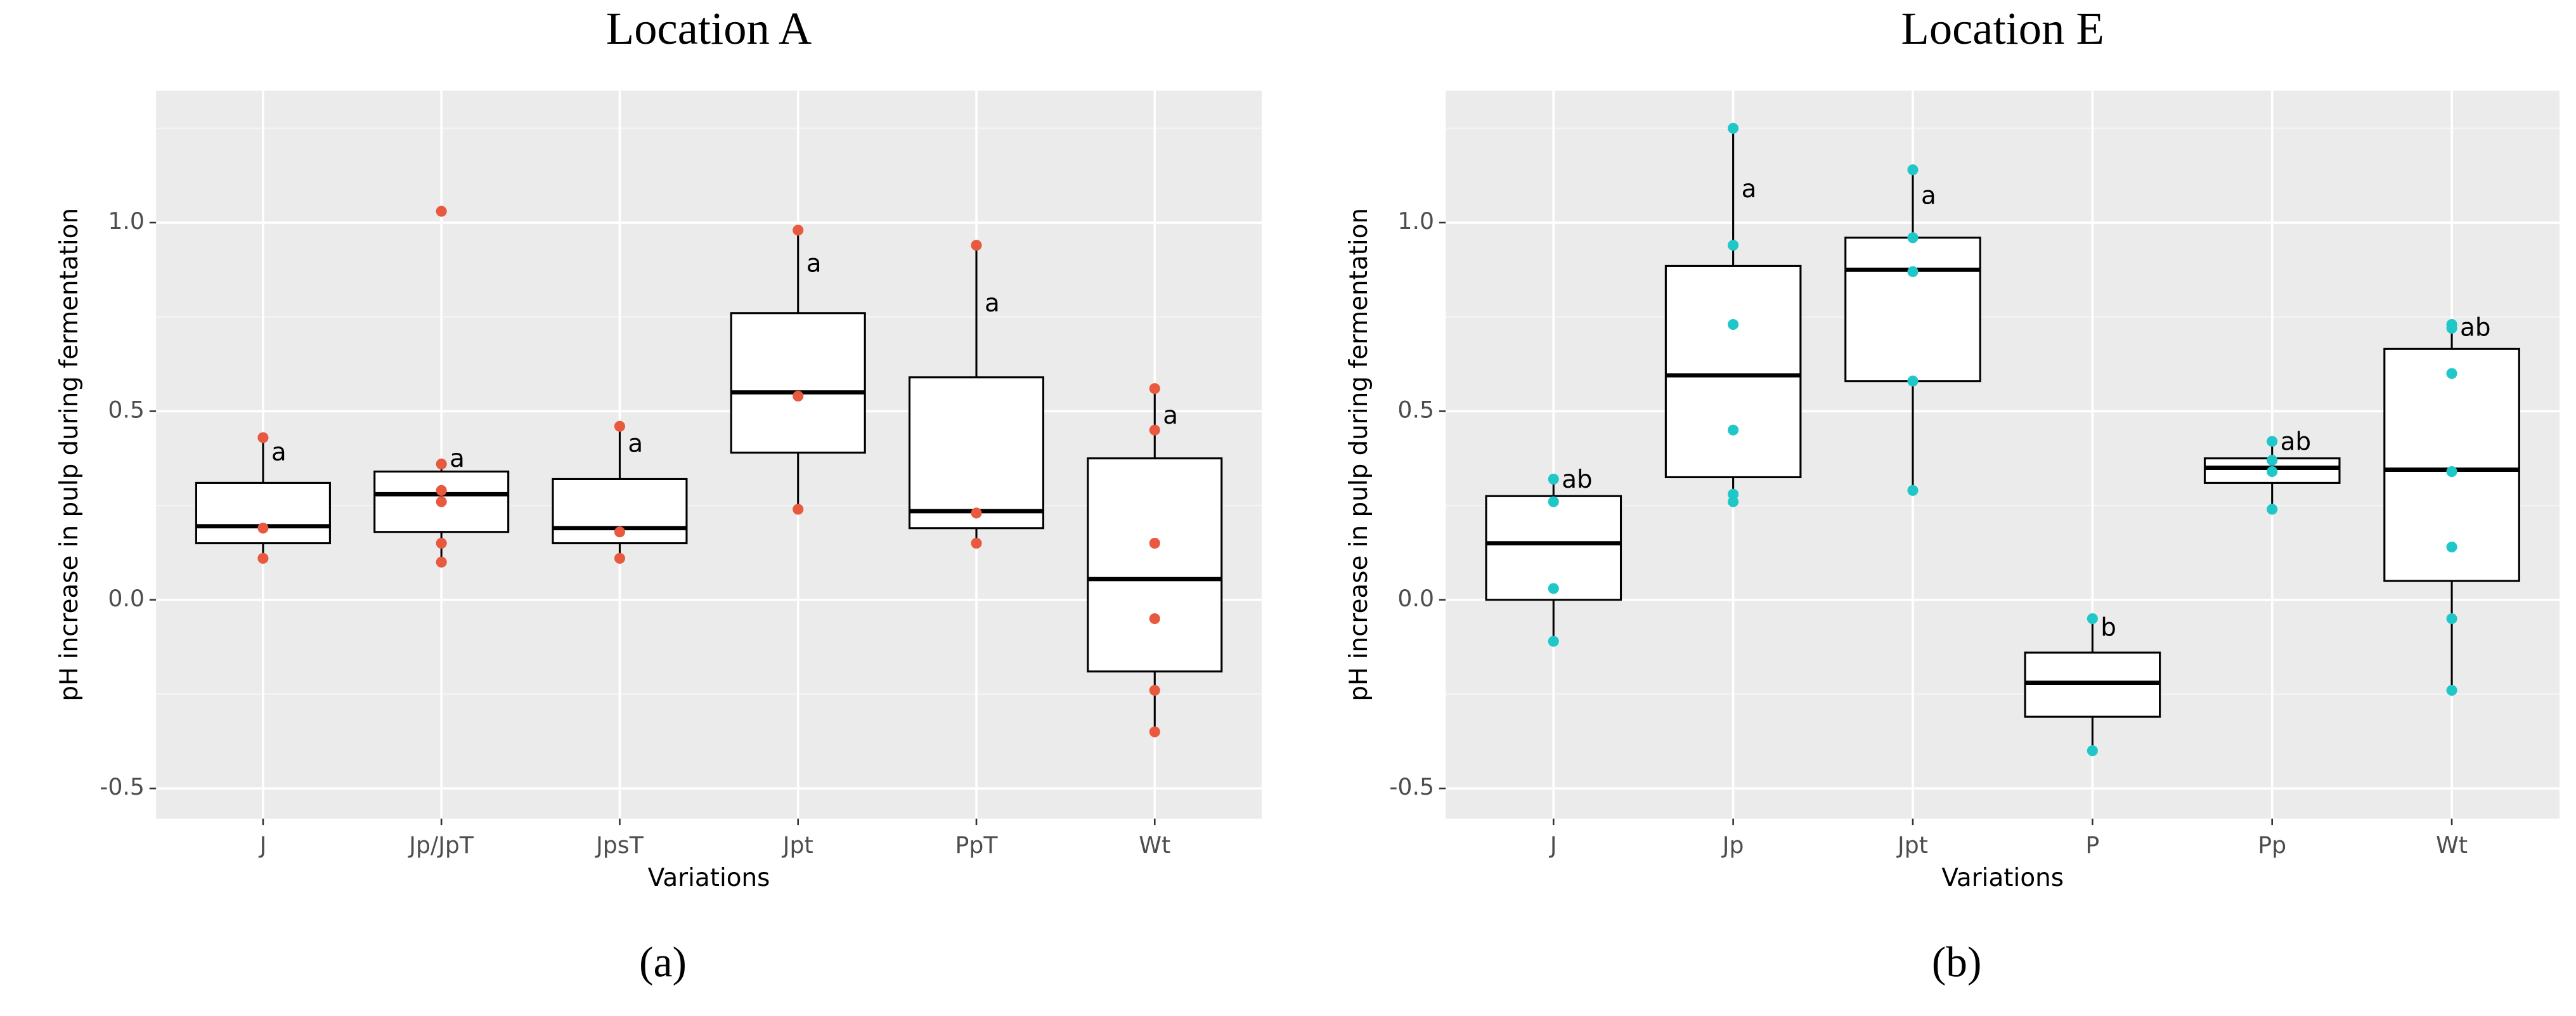  Describe the element at coordinates (2108, 627) in the screenshot. I see `group-letter: b` at that location.